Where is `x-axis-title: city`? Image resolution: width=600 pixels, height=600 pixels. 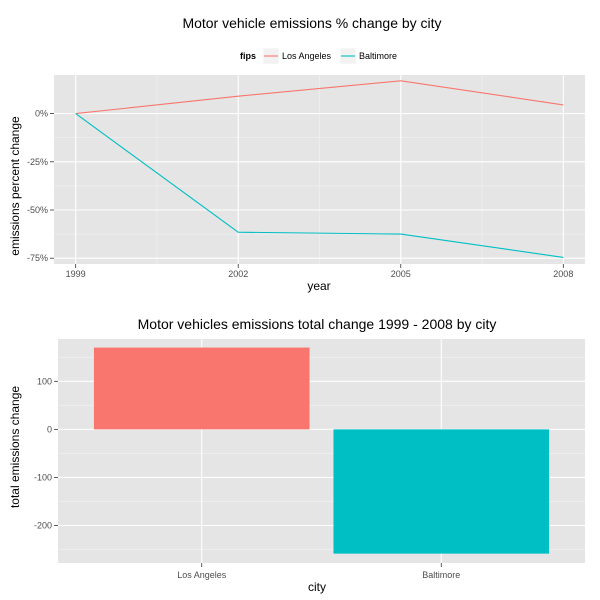
x-axis-title: city is located at coordinates (317, 587).